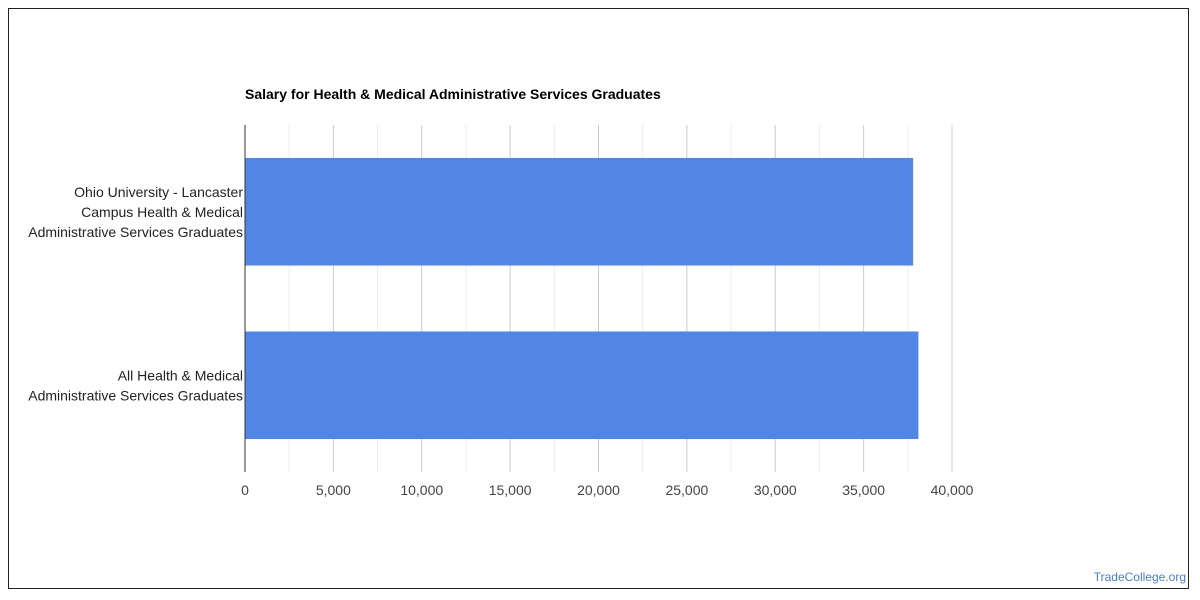  I want to click on x-tick-label: 35,000, so click(863, 490).